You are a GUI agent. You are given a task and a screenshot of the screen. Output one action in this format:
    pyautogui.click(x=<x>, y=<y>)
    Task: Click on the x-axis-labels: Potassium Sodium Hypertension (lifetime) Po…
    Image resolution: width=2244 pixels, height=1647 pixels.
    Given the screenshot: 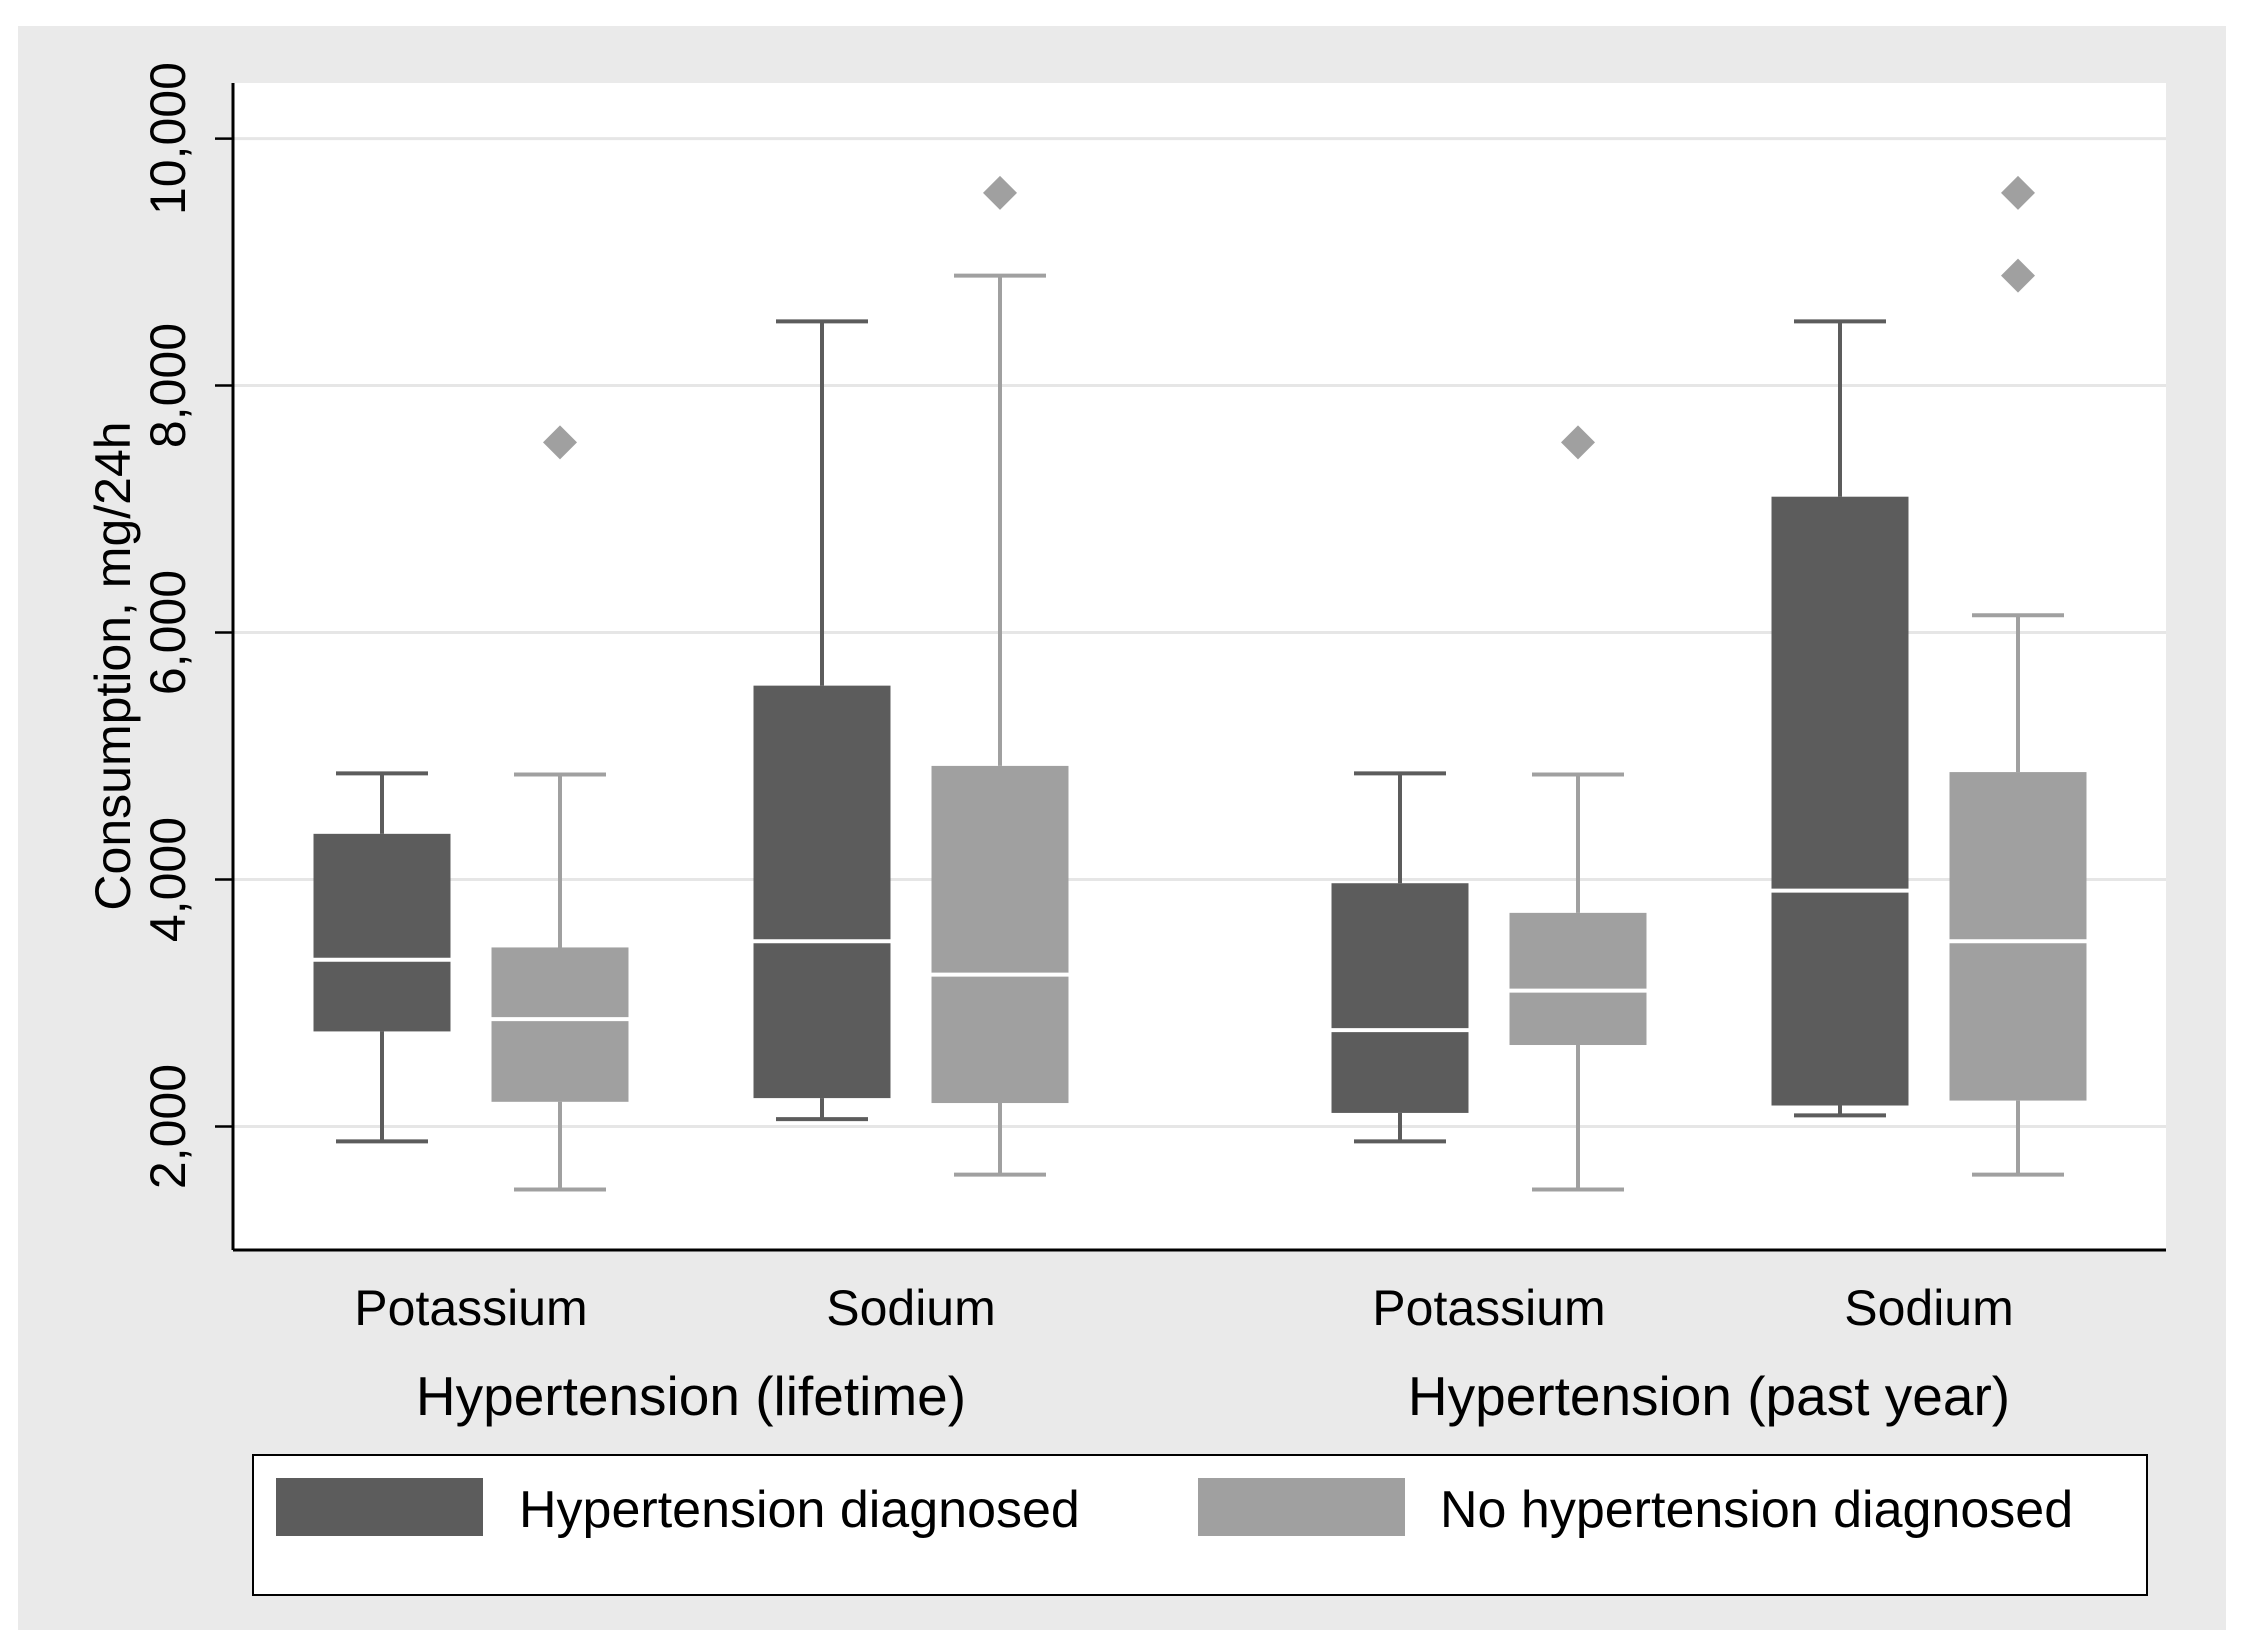 What is the action you would take?
    pyautogui.click(x=1183, y=1353)
    